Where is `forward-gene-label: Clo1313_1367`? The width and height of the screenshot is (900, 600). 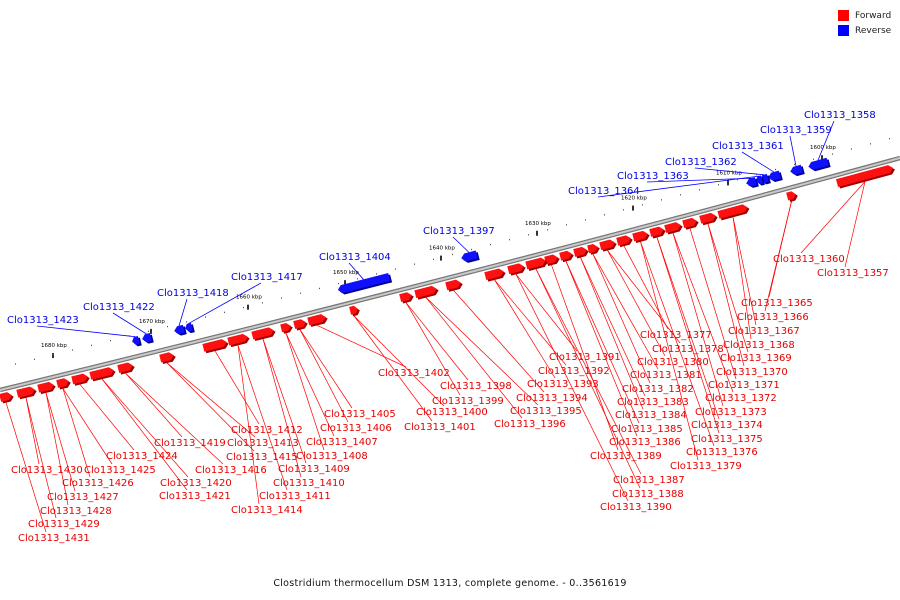 forward-gene-label: Clo1313_1367 is located at coordinates (764, 331).